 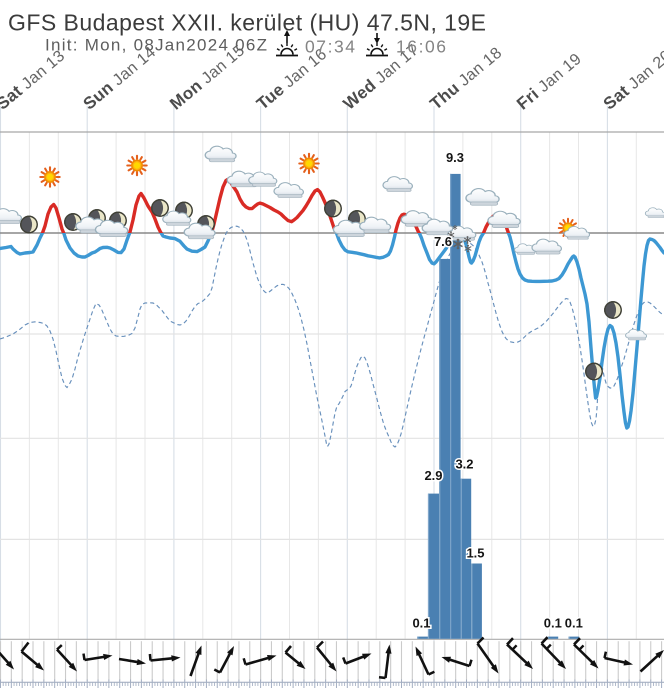 I want to click on svg-text: Init: Mon, 08Jan2024 06Z, so click(x=156, y=45).